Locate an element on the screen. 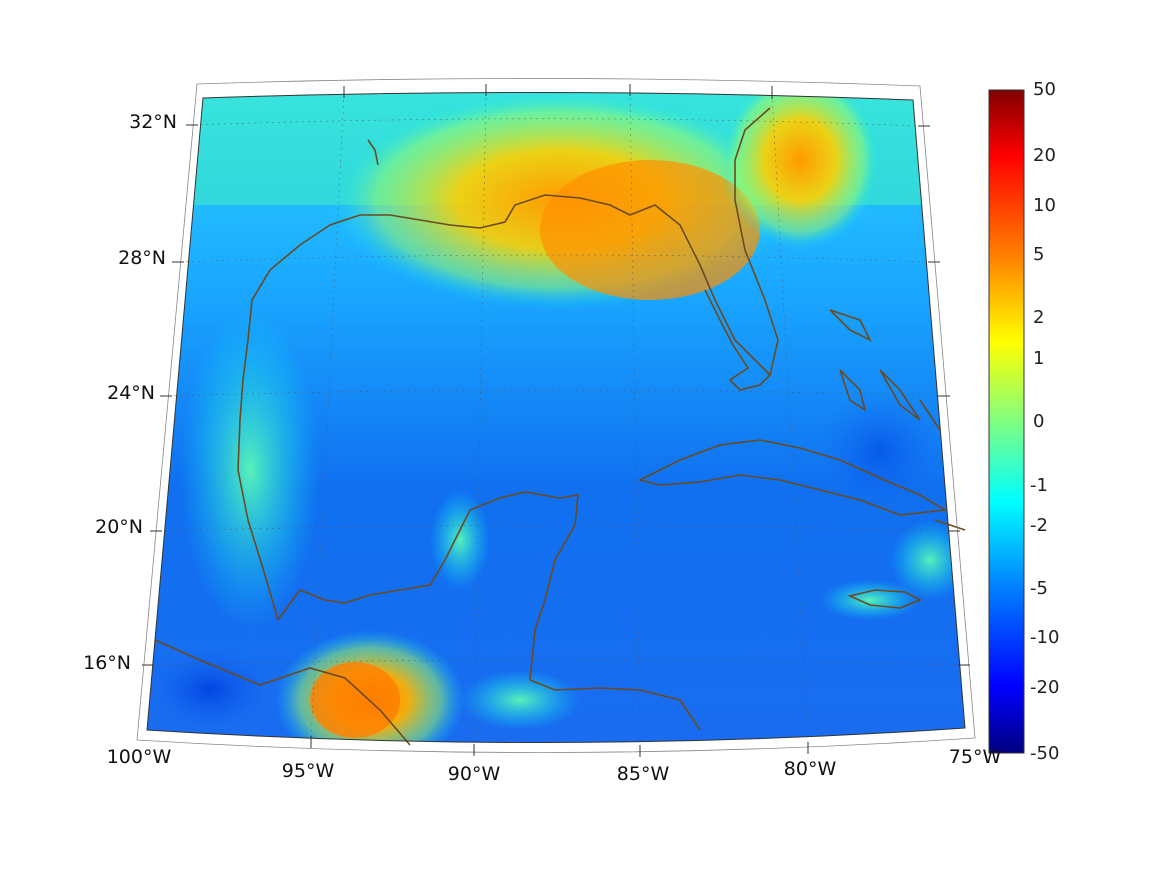  lat-label-20n: 20°N is located at coordinates (119, 527).